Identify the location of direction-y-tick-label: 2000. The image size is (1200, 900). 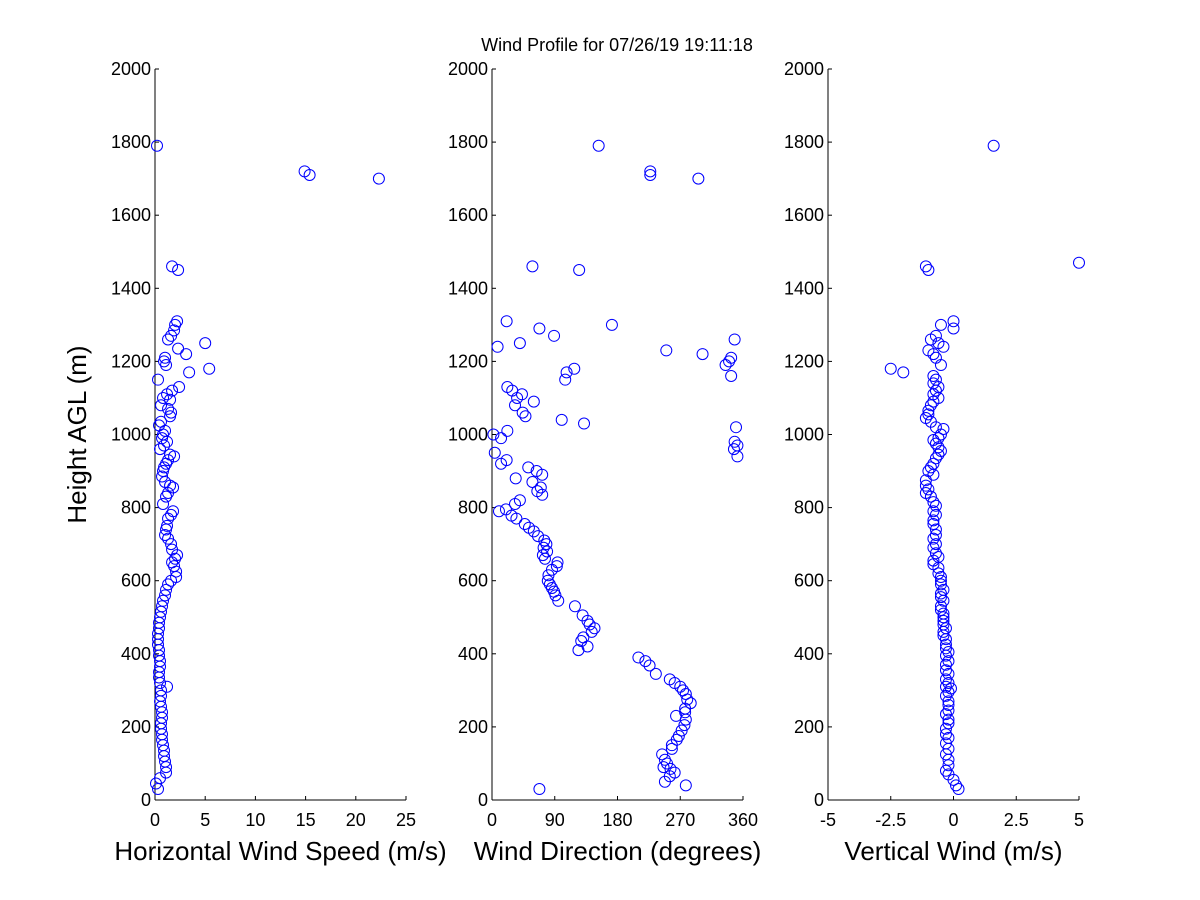
(468, 69).